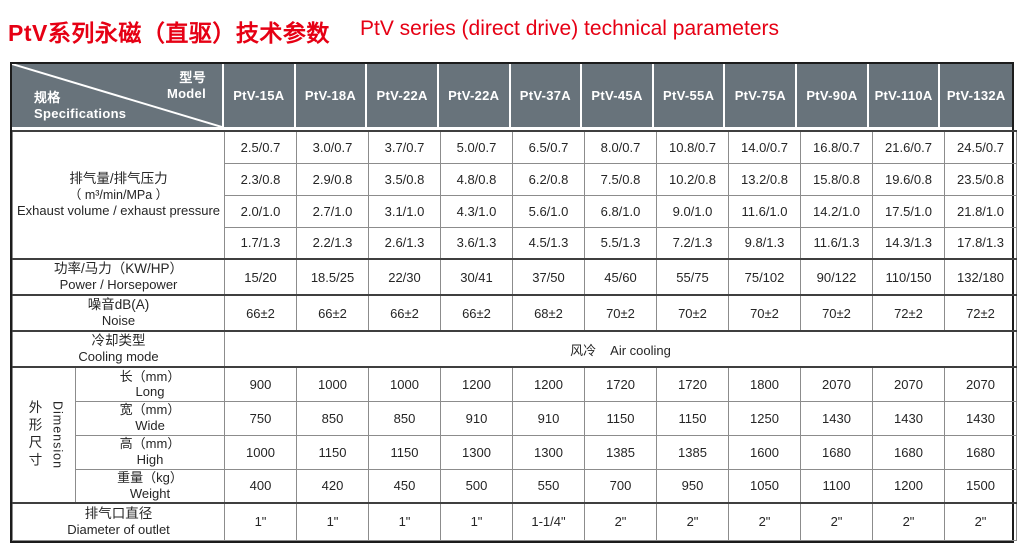 The width and height of the screenshot is (1024, 553). I want to click on exhaust-value-cell: 4.8/0.8, so click(476, 179).